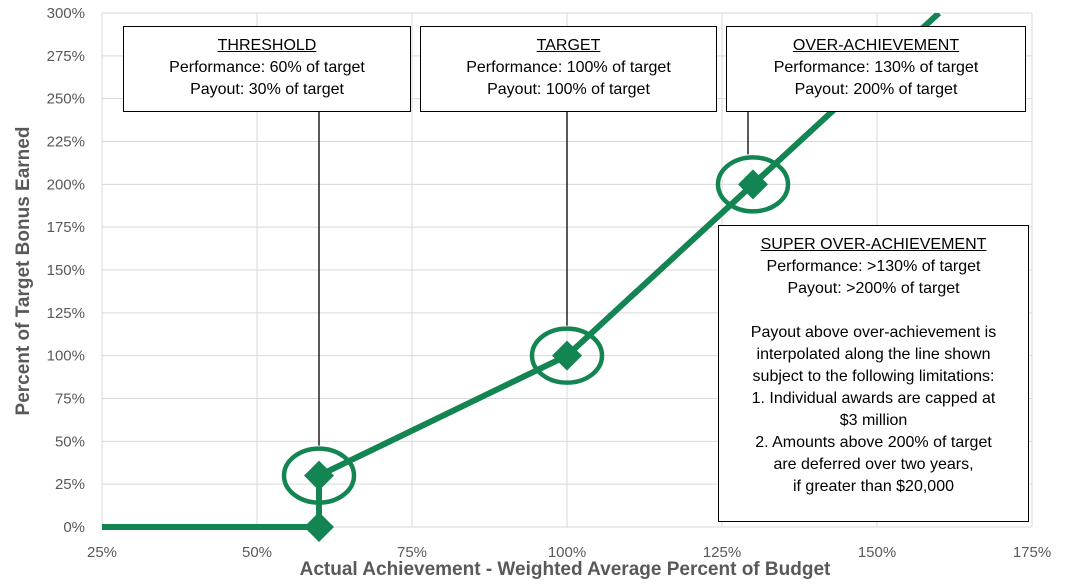 This screenshot has height=585, width=1065. What do you see at coordinates (66, 227) in the screenshot?
I see `y-tick-label: 175%` at bounding box center [66, 227].